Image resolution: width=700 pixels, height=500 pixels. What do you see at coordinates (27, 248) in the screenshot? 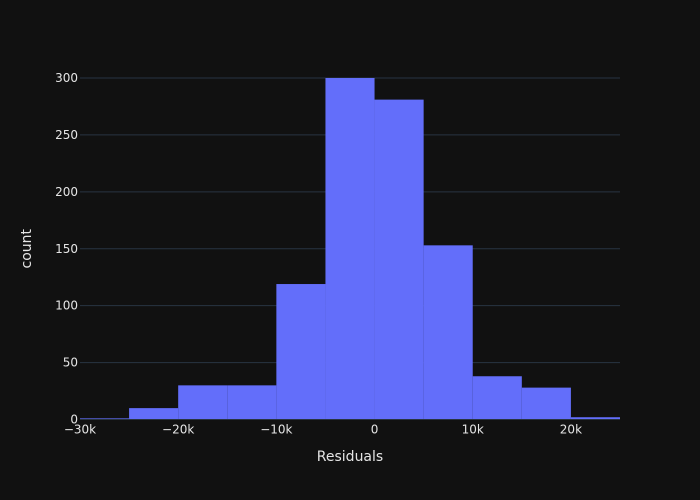
I see `y-axis-title: count` at bounding box center [27, 248].